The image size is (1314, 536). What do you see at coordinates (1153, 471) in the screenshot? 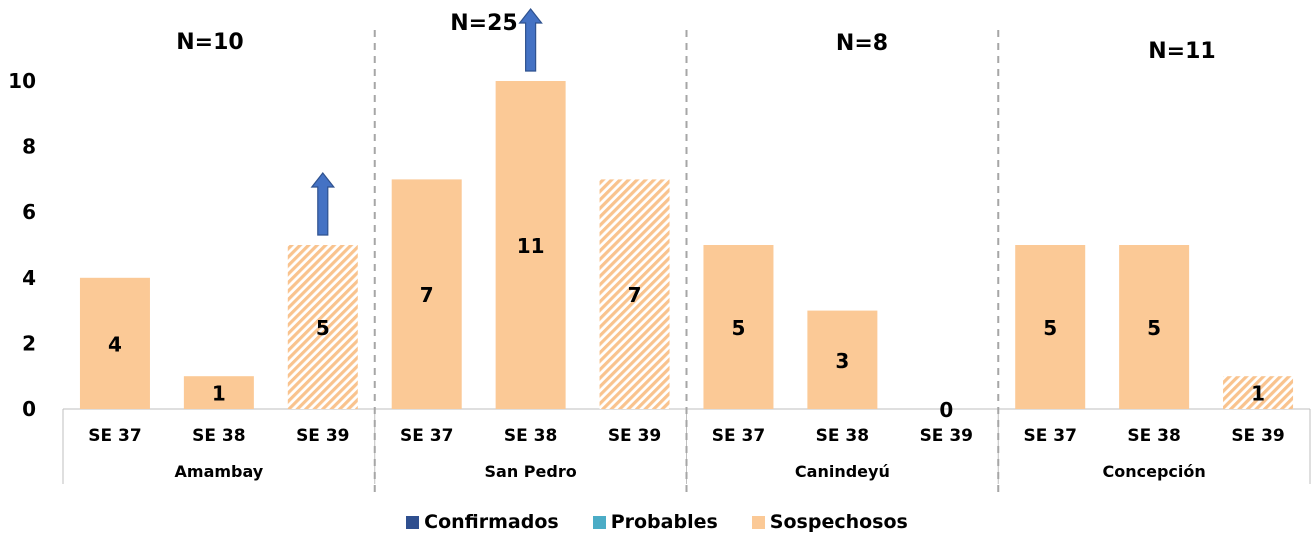
I see `group-label: Concepción` at bounding box center [1153, 471].